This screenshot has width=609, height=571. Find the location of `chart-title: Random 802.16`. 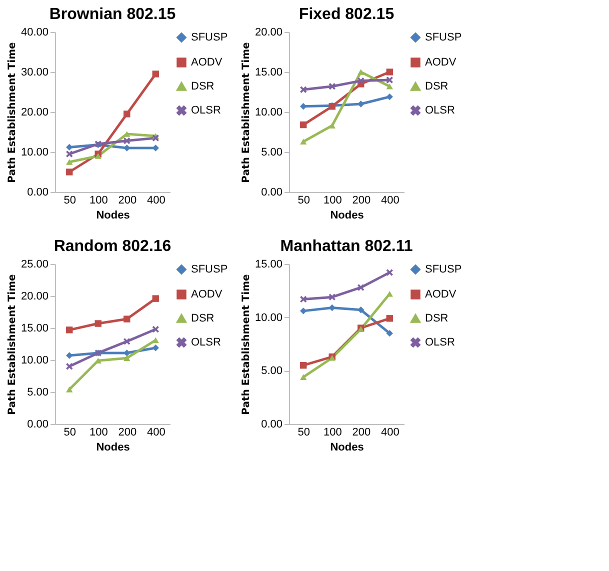

chart-title: Random 802.16 is located at coordinates (113, 246).